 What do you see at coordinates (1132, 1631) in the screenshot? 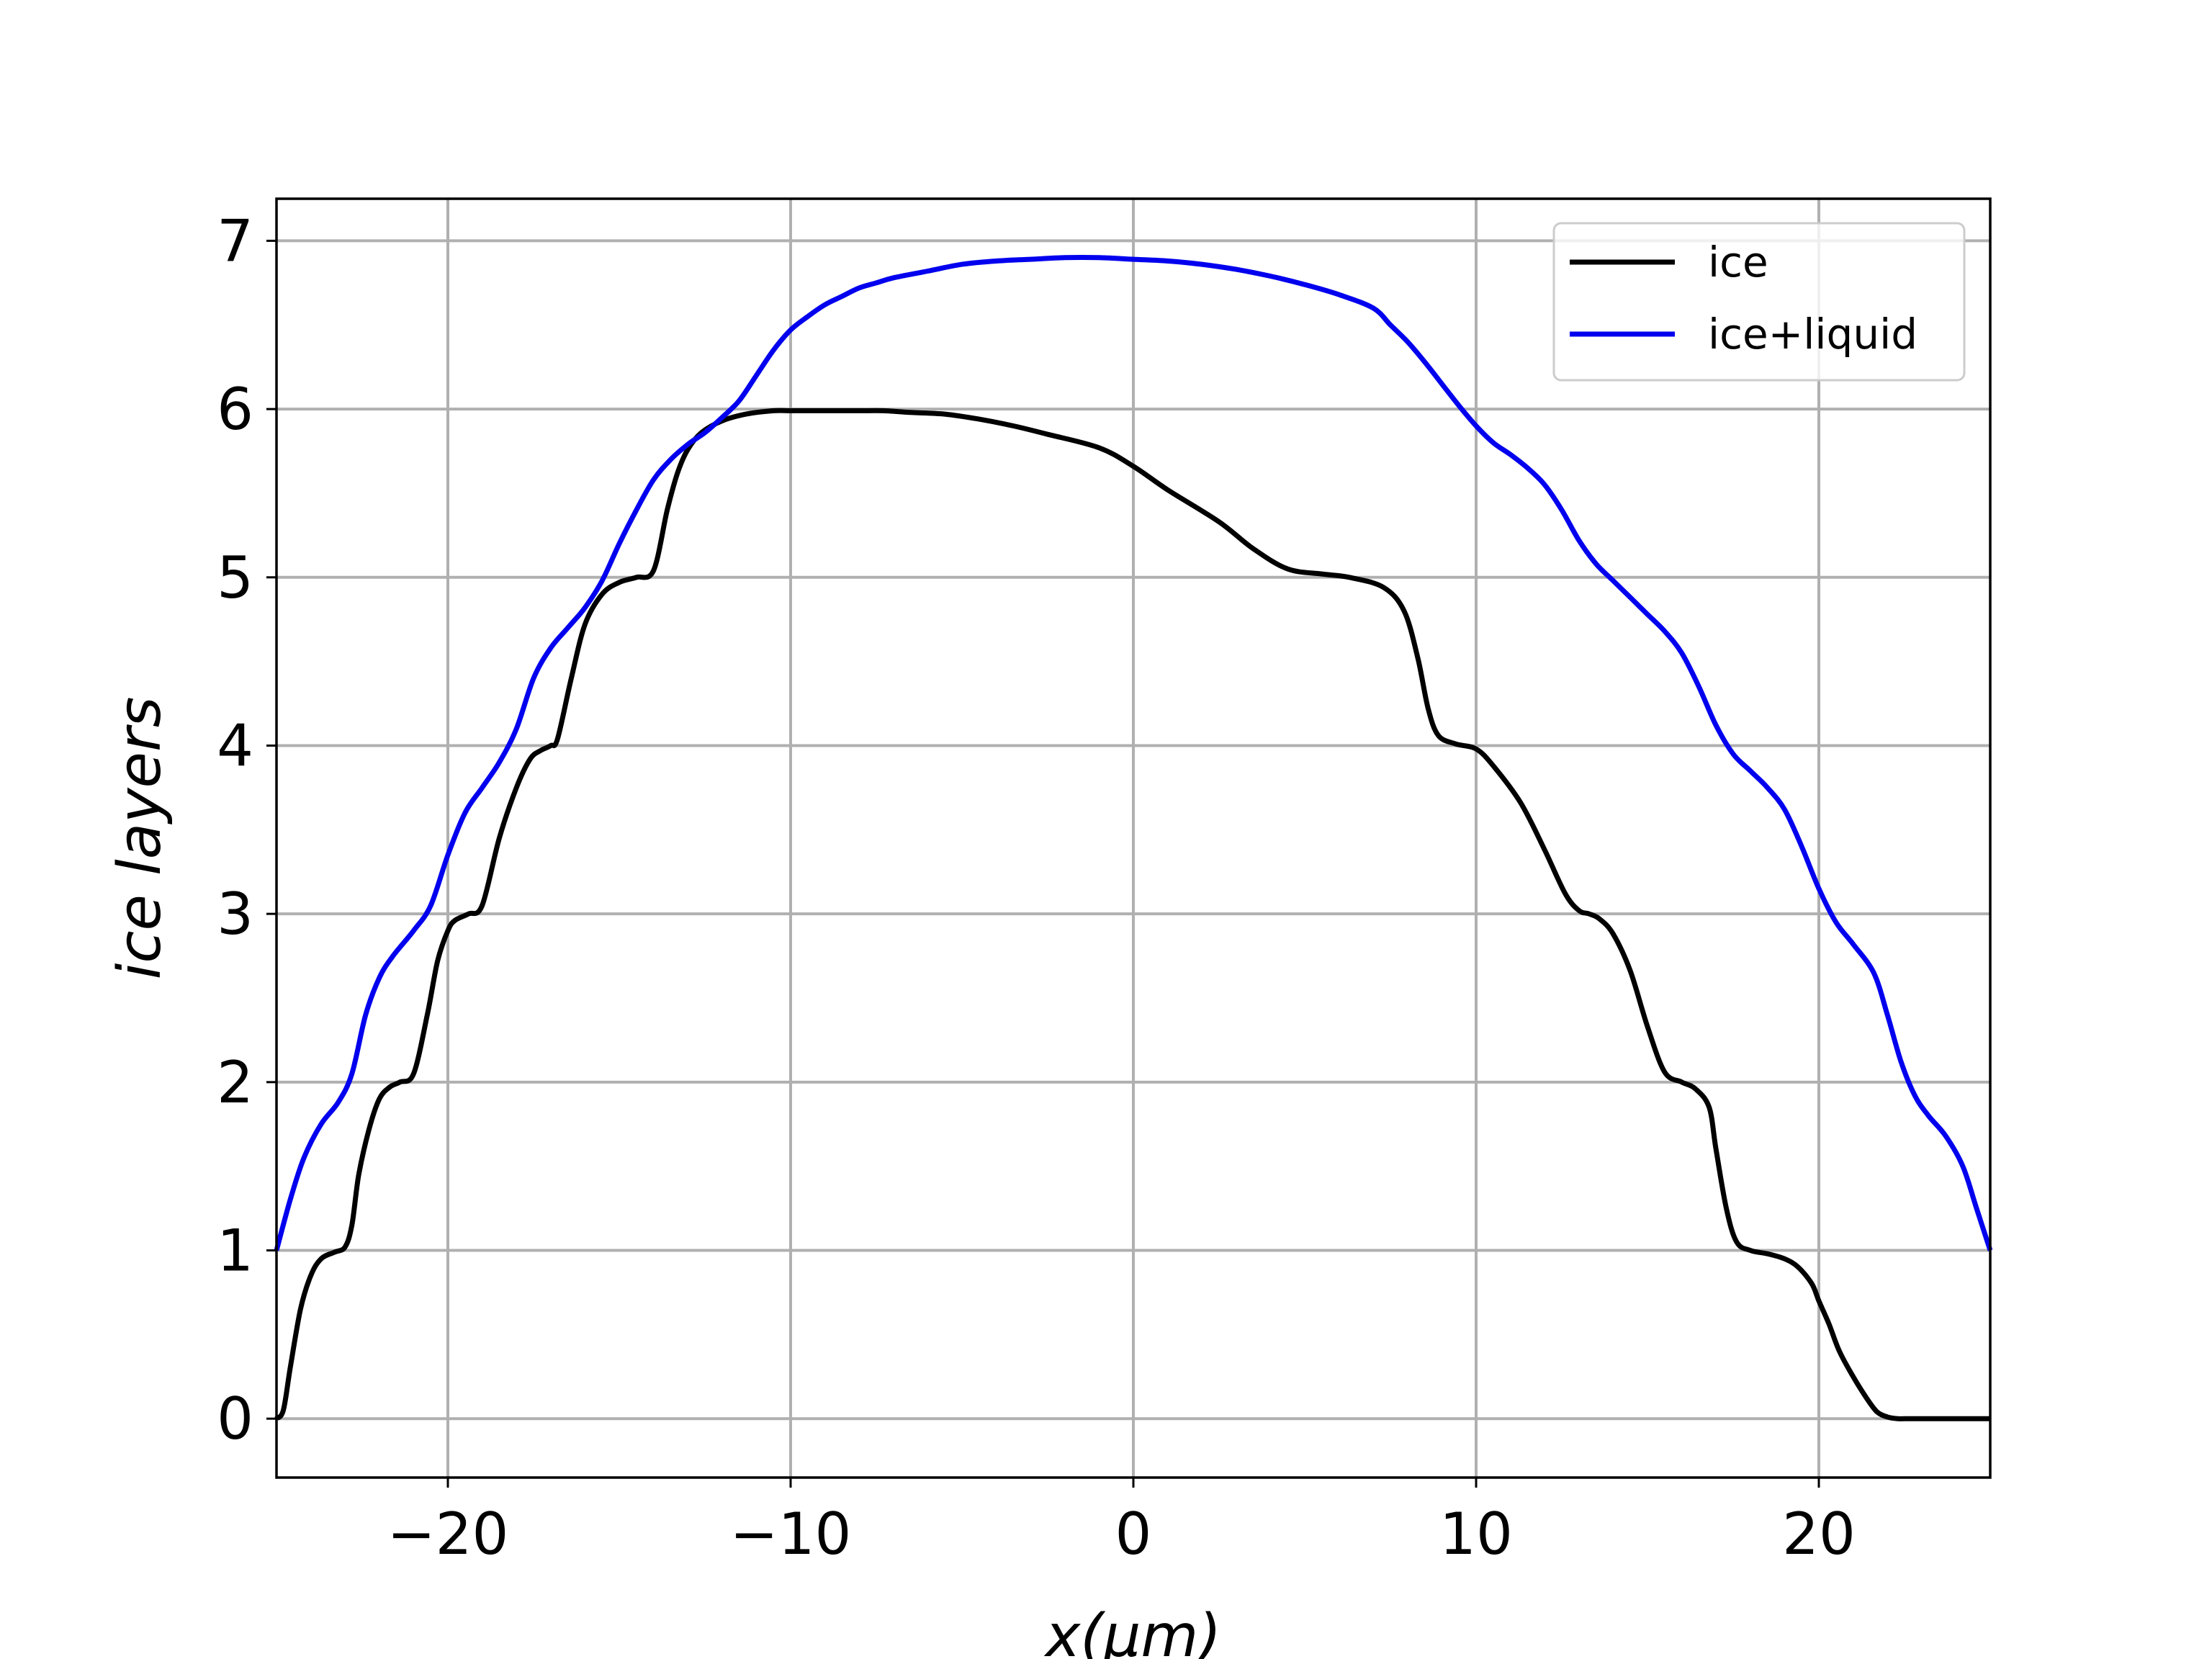
I see `x-axis-title: x(μm)` at bounding box center [1132, 1631].